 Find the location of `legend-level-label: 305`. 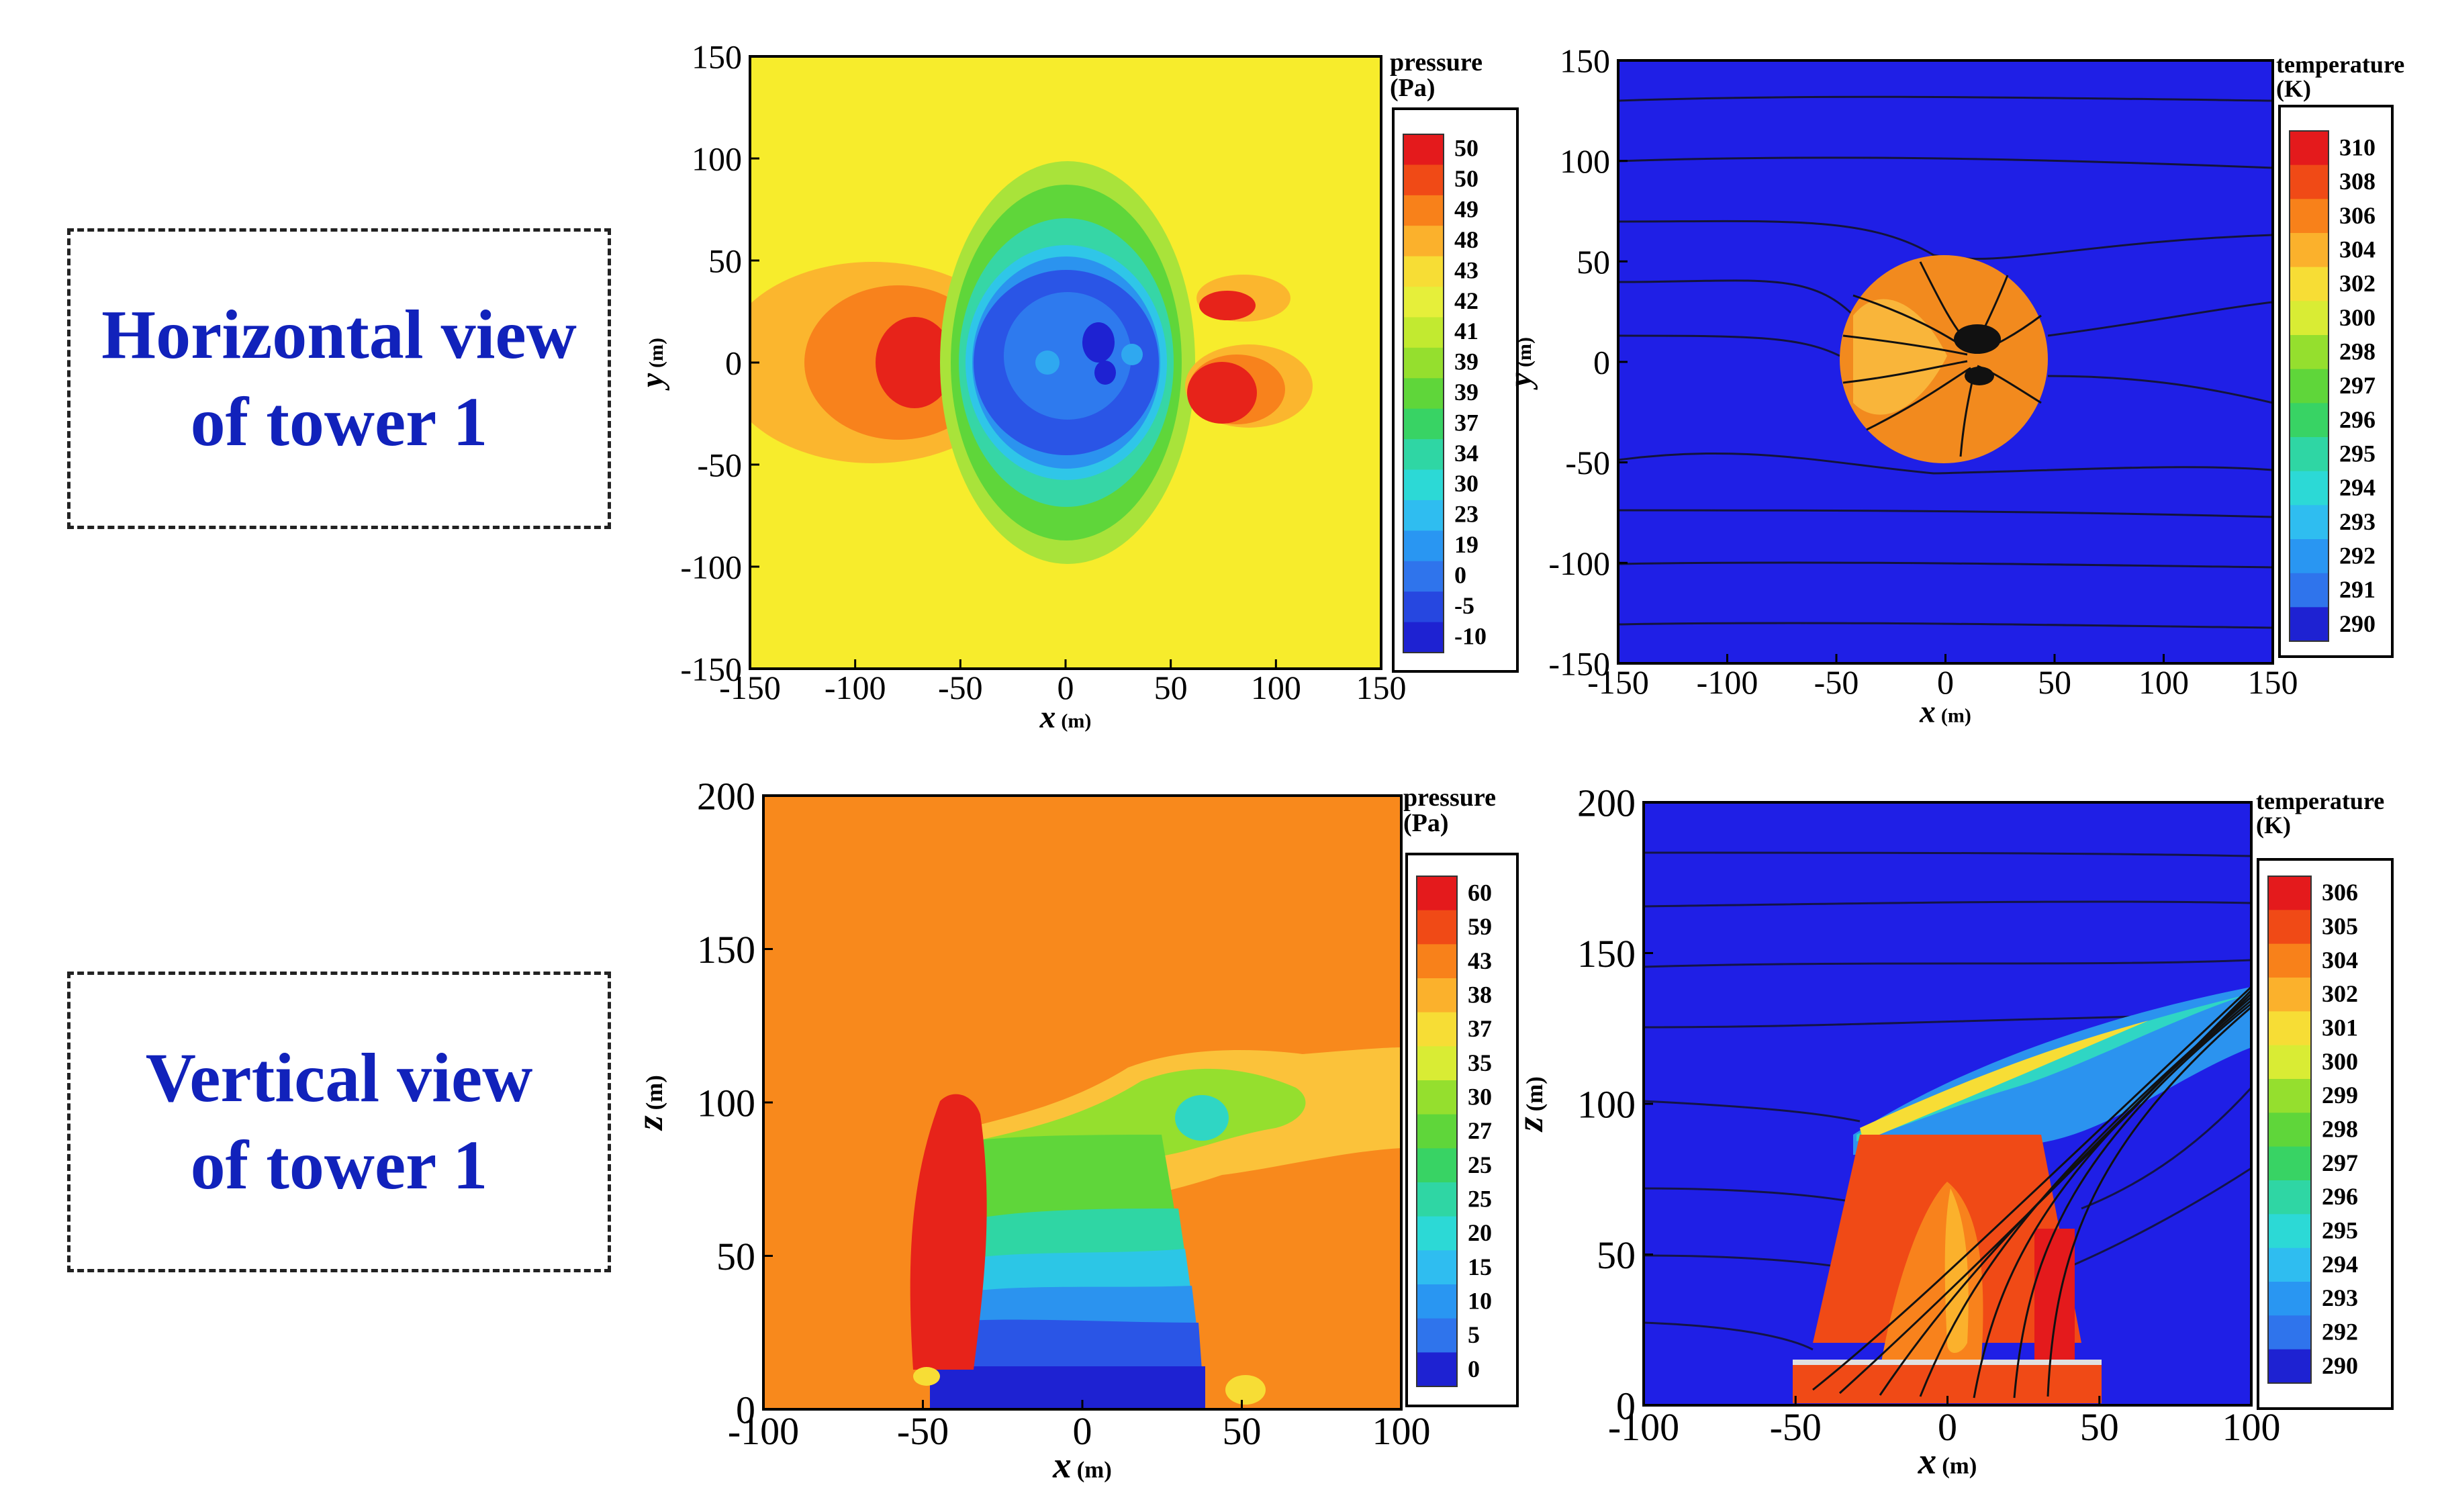

legend-level-label: 305 is located at coordinates (2340, 926).